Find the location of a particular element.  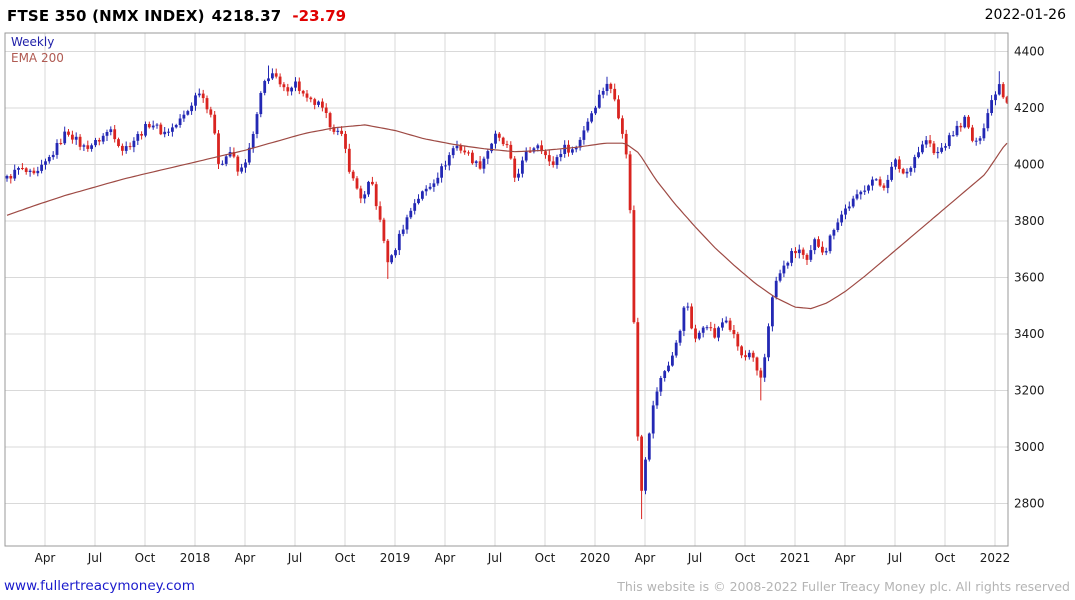

instrument-title: FTSE 350 (NMX INDEX) is located at coordinates (106, 16).